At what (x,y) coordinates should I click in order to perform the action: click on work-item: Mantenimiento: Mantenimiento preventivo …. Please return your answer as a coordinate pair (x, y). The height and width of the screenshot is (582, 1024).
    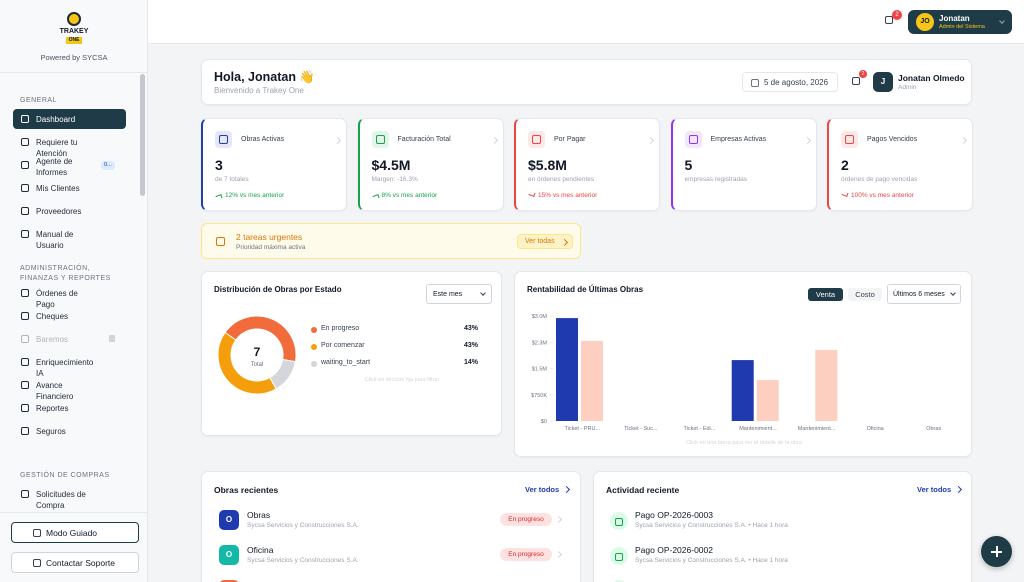
    Looking at the image, I should click on (392, 580).